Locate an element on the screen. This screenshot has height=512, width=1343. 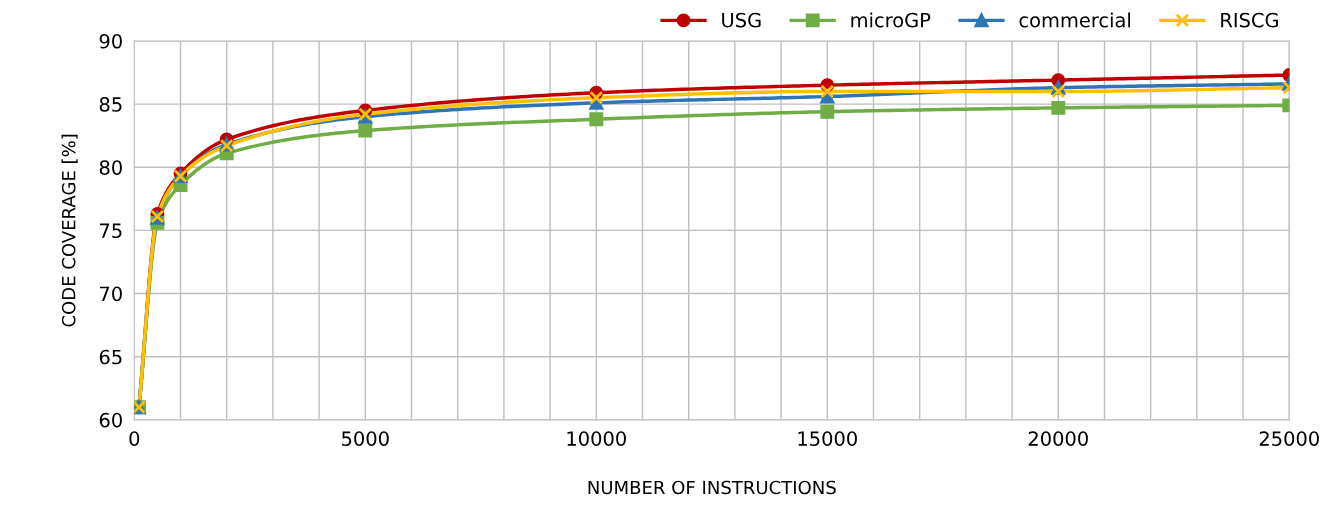
y-tick-label: 85 is located at coordinates (110, 104).